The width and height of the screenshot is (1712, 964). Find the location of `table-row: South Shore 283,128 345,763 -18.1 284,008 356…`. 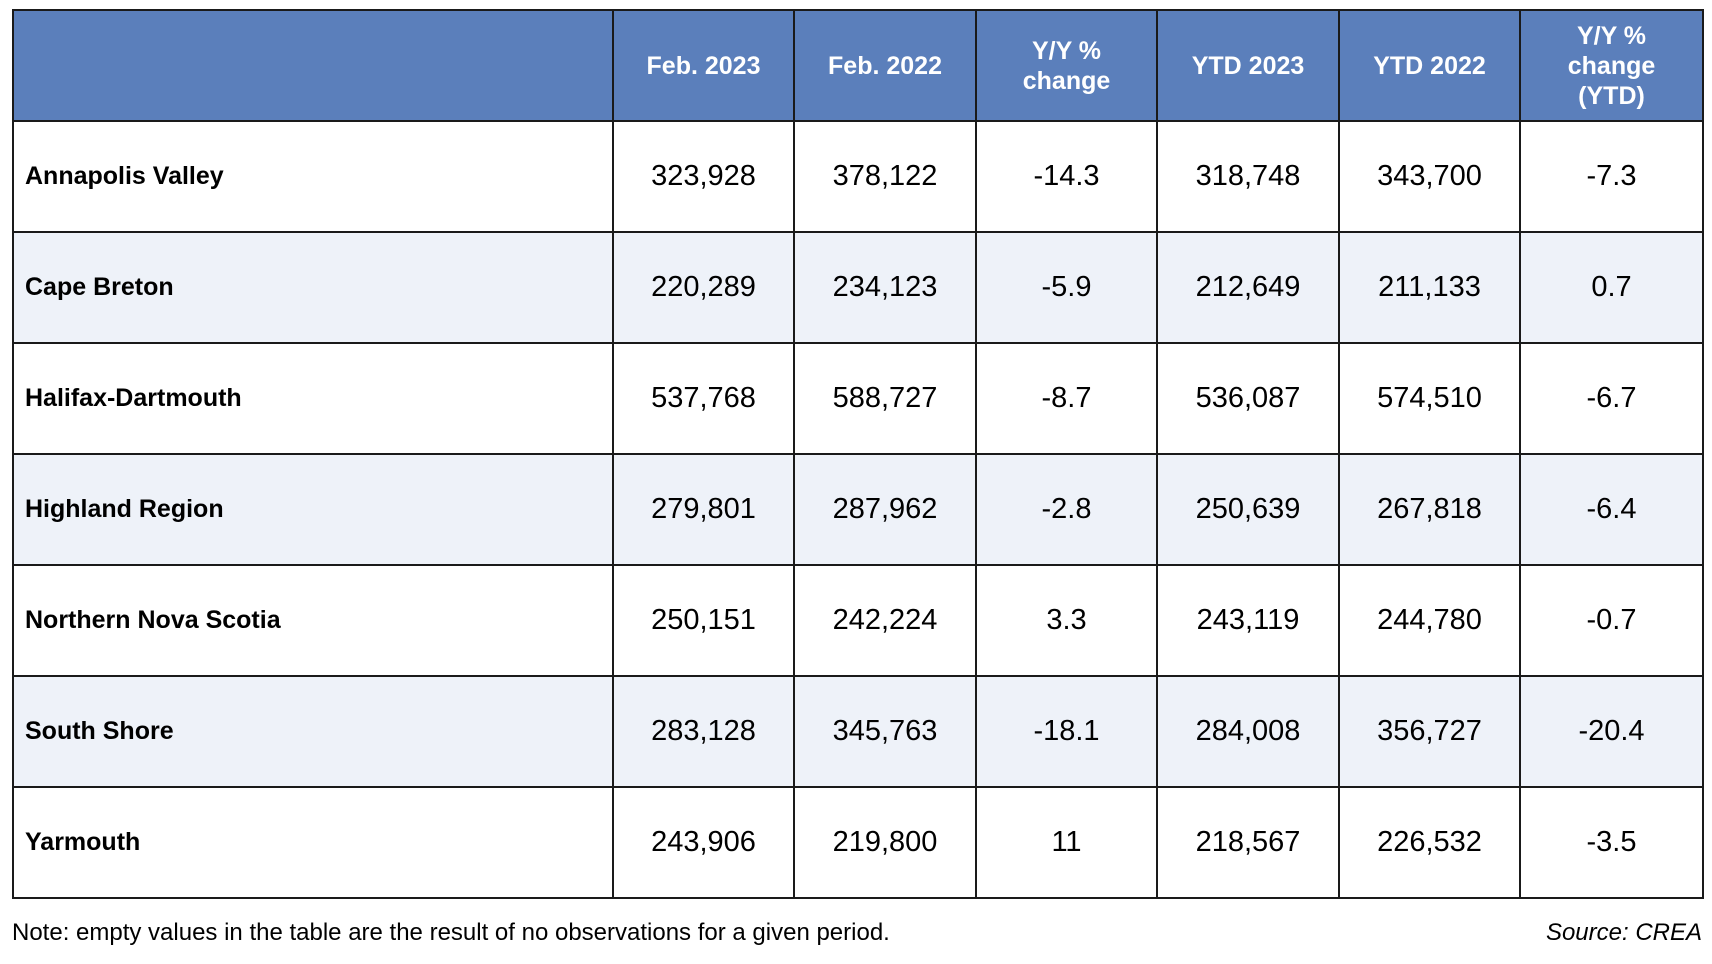

table-row: South Shore 283,128 345,763 -18.1 284,008 356… is located at coordinates (858, 731).